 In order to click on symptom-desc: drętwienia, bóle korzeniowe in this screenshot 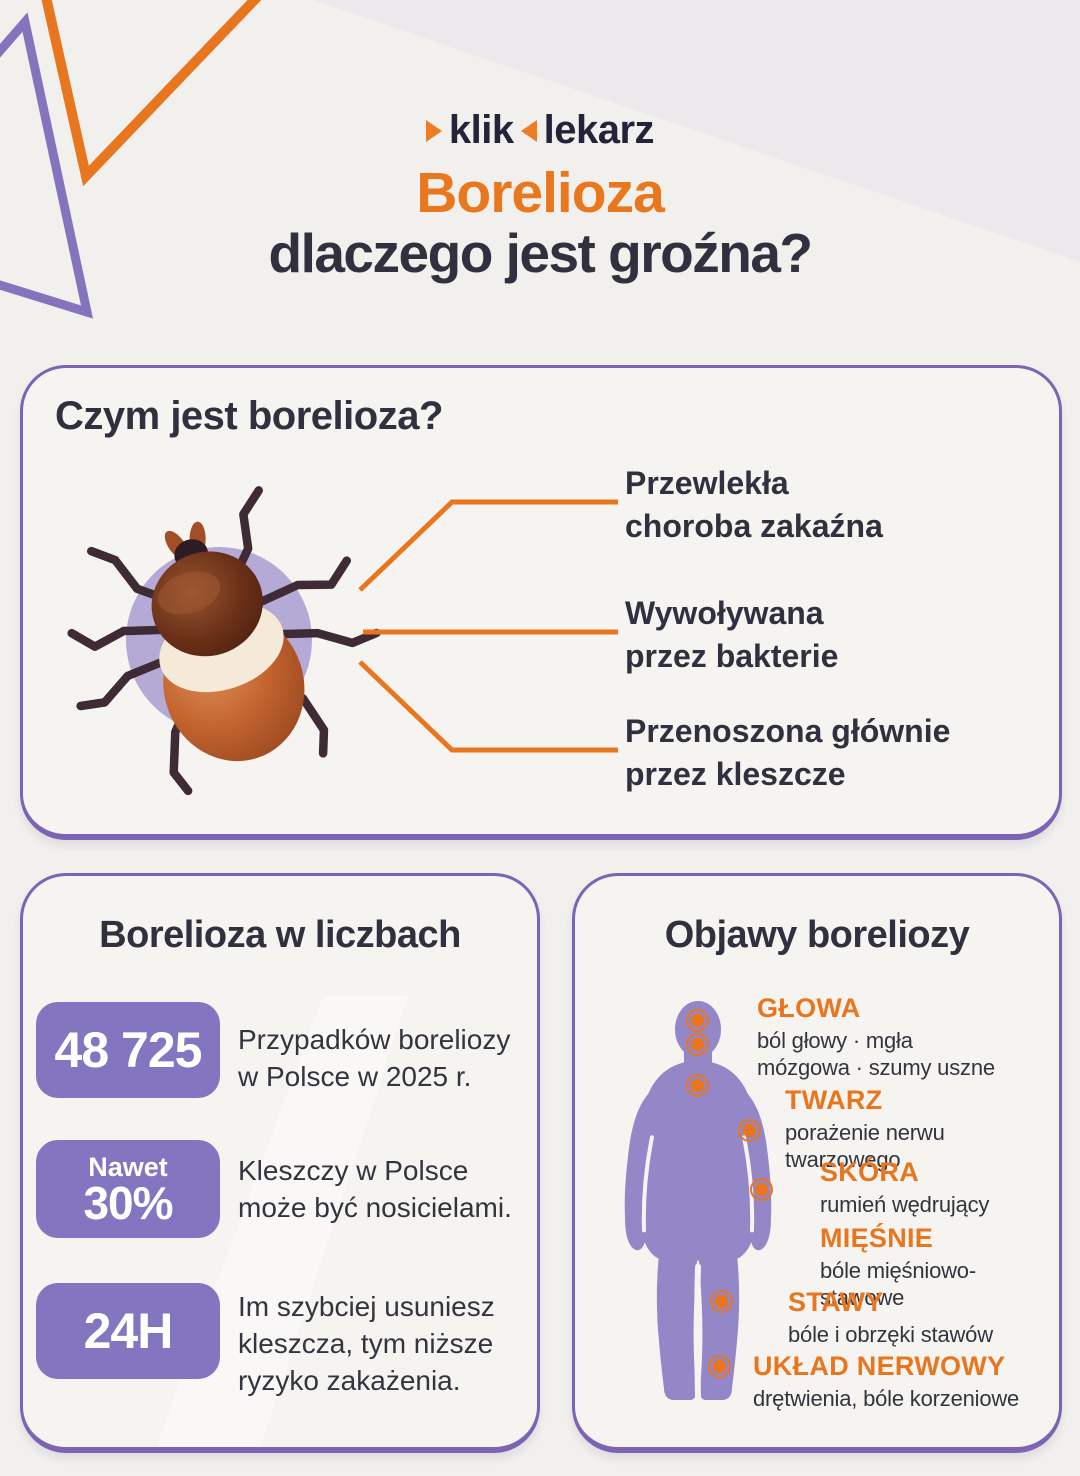, I will do `click(886, 1398)`.